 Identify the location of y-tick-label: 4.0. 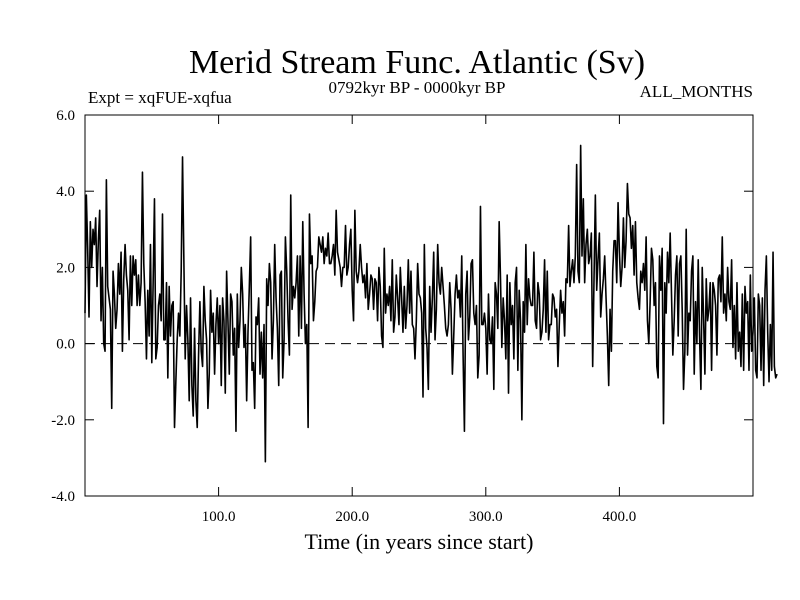
(65, 192).